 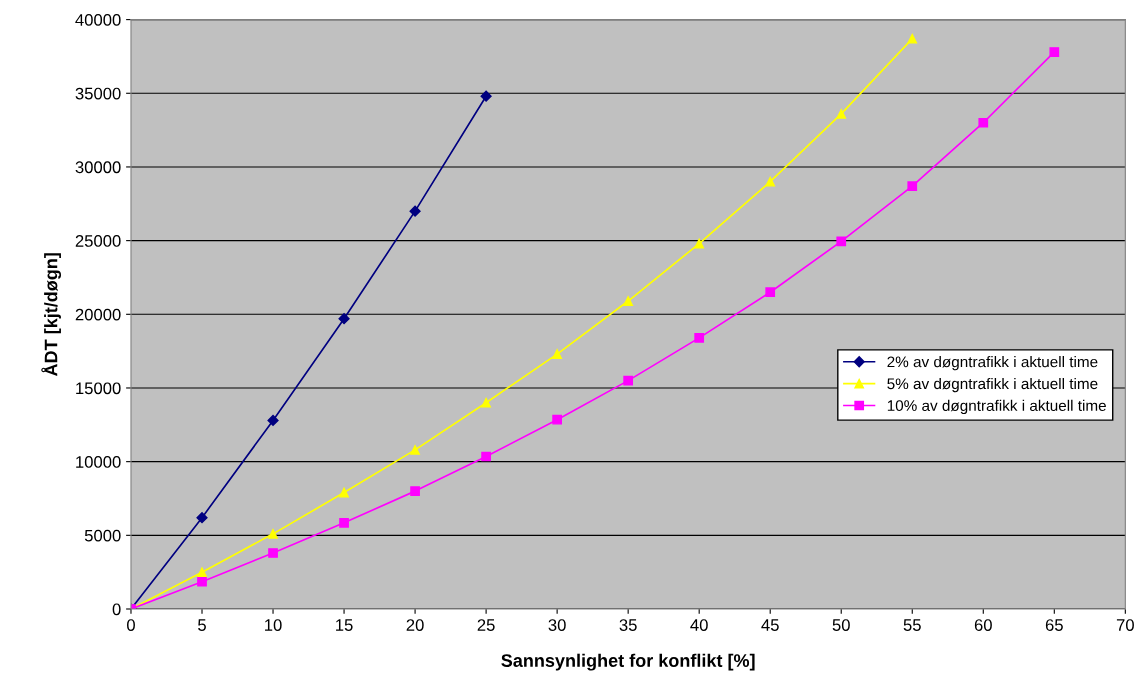 What do you see at coordinates (102, 535) in the screenshot?
I see `y-tick-label: 5000` at bounding box center [102, 535].